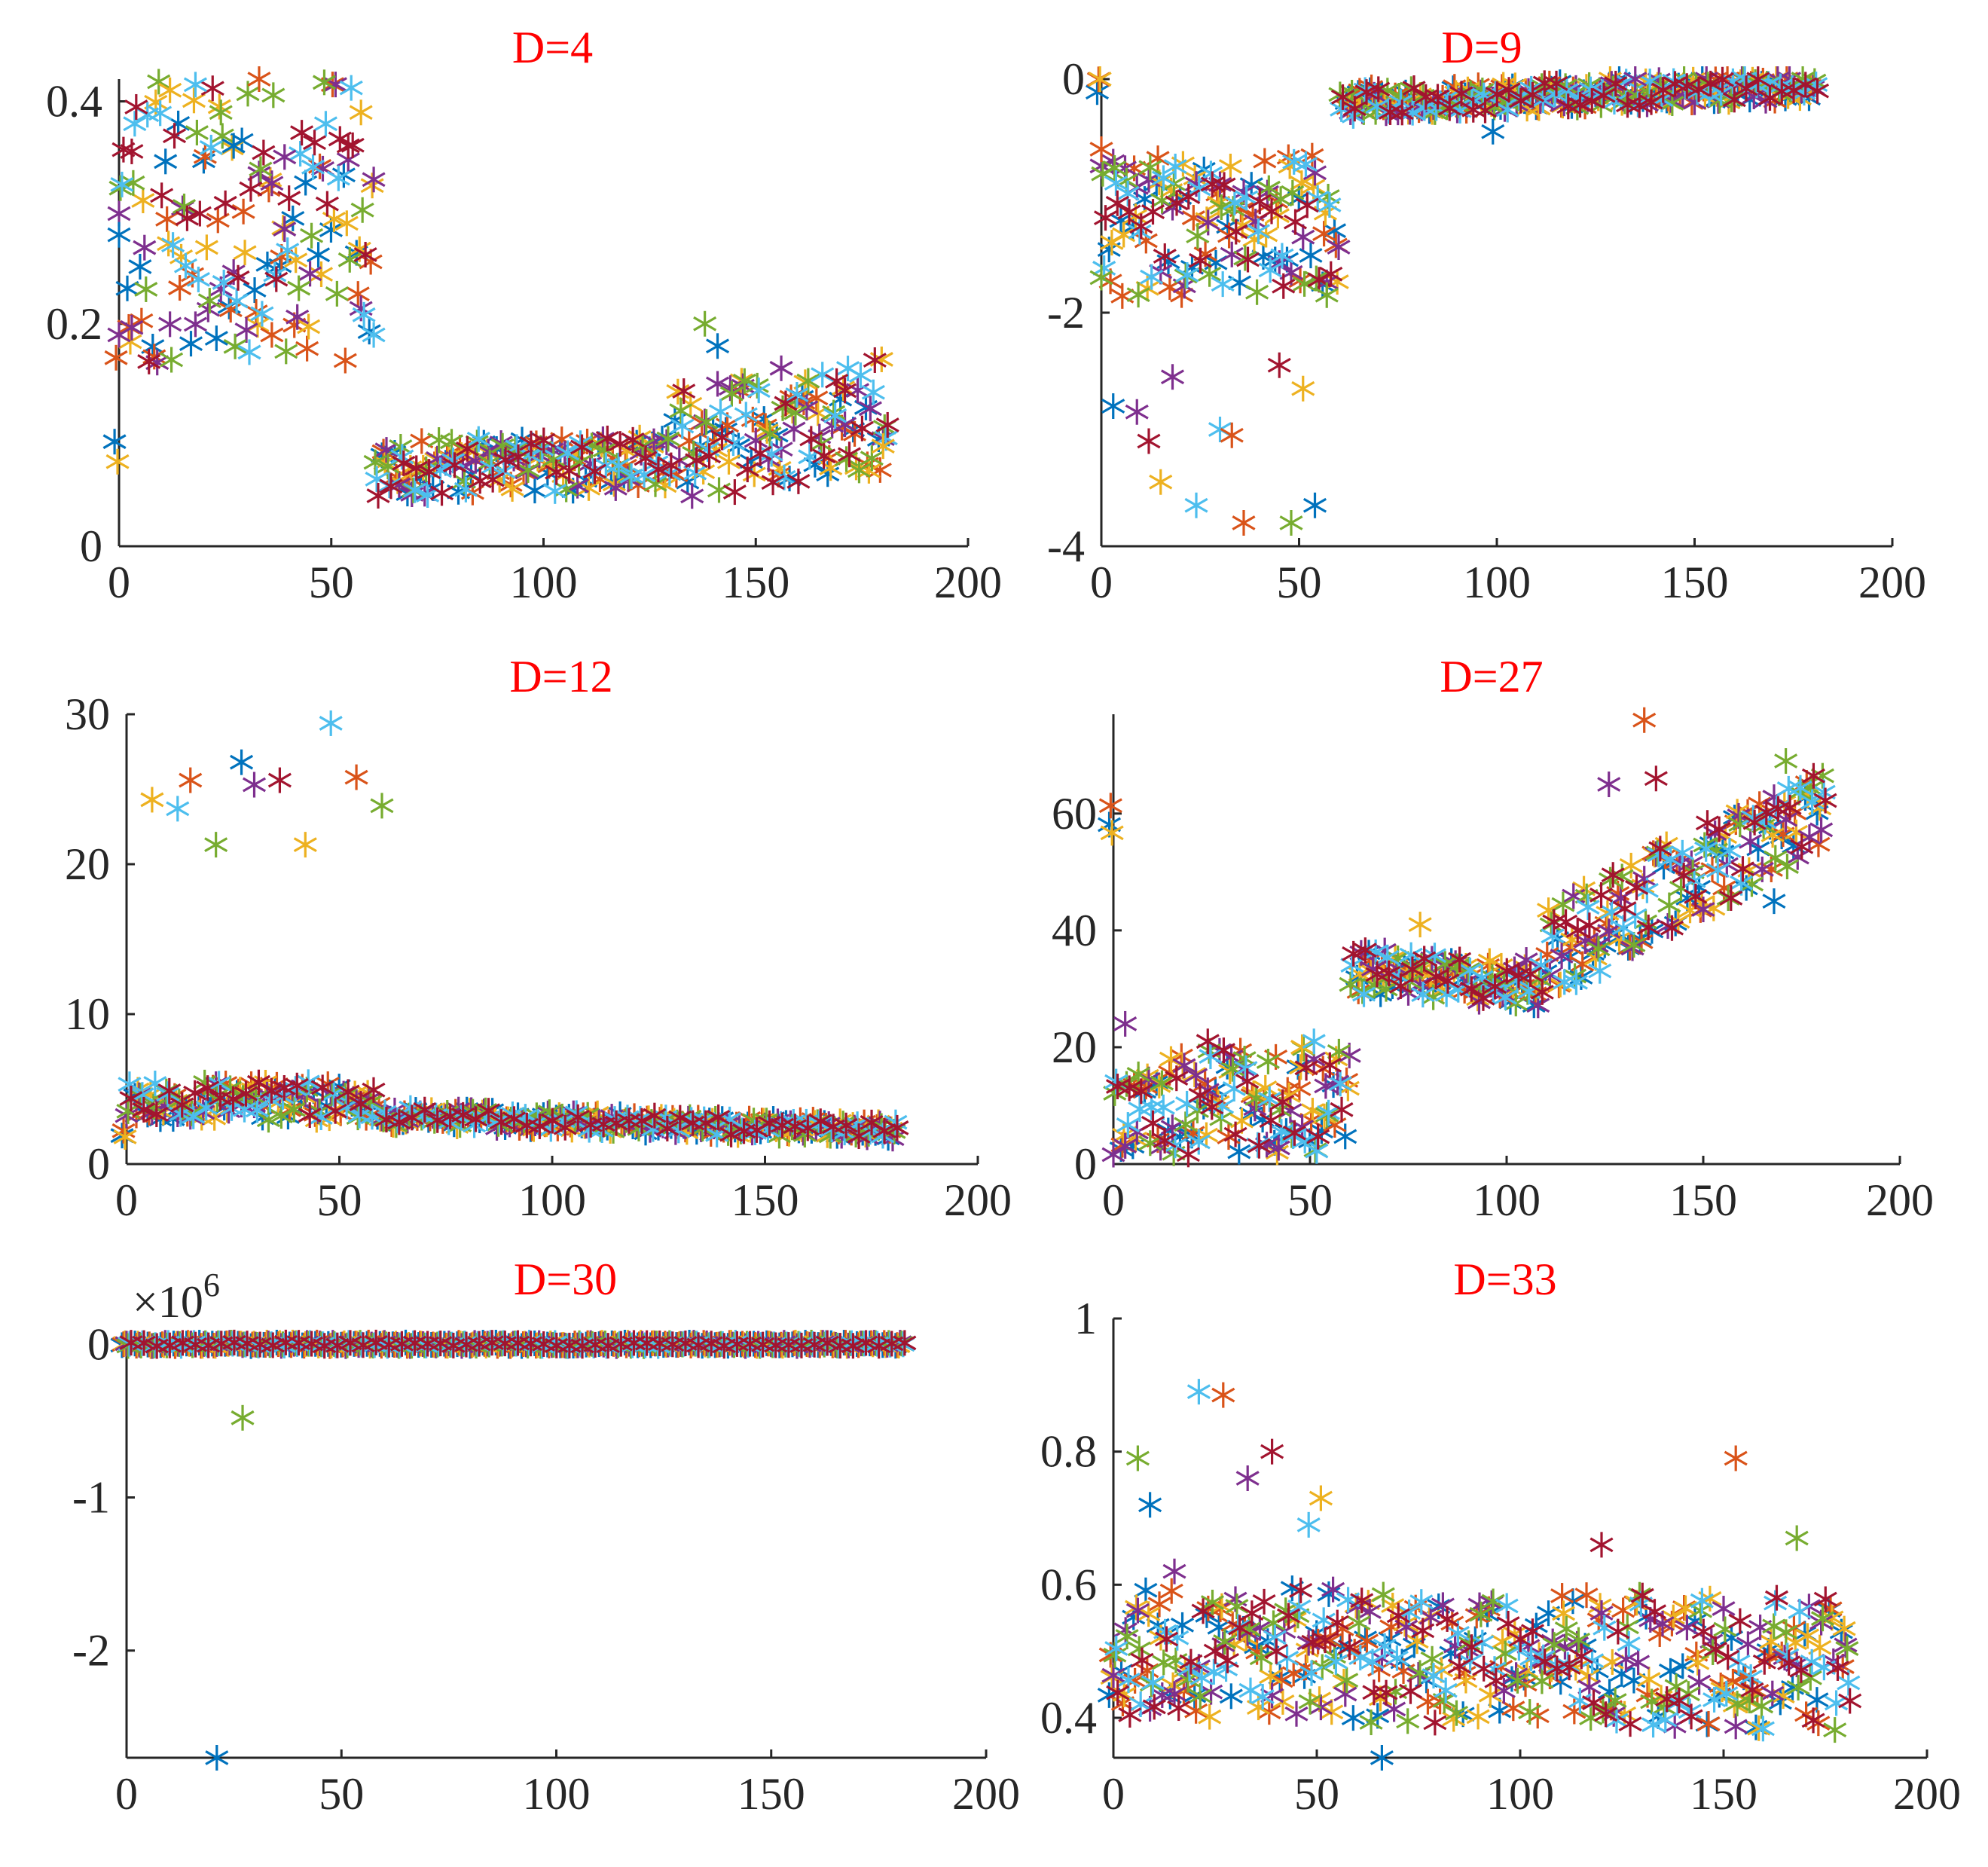 Image resolution: width=1988 pixels, height=1867 pixels. Describe the element at coordinates (560, 676) in the screenshot. I see `chart-title: D=12` at that location.